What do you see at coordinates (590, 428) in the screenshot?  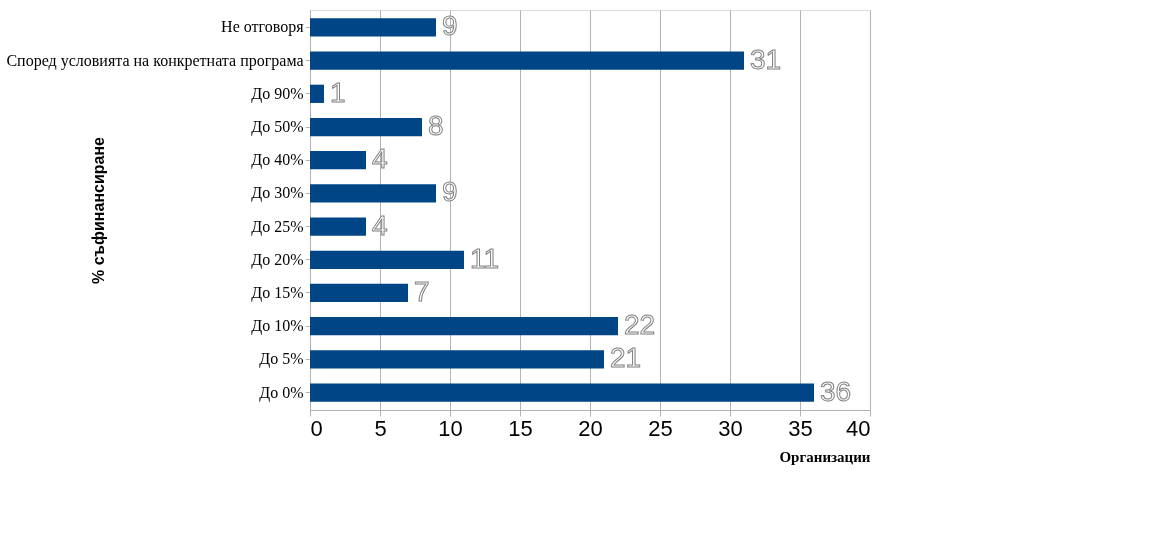 I see `x-tick-label: 20` at bounding box center [590, 428].